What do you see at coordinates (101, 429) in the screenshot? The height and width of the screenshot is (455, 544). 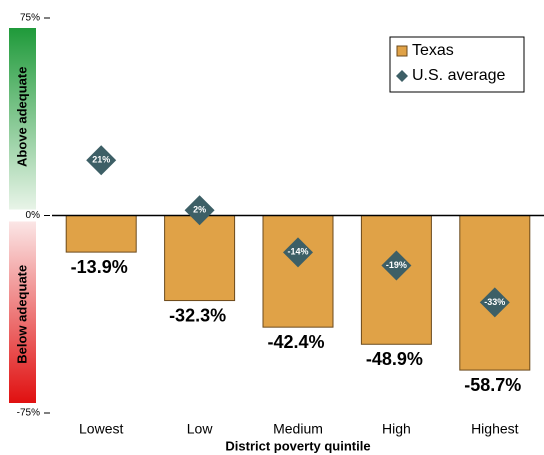 I see `x-tick-label: Lowest` at bounding box center [101, 429].